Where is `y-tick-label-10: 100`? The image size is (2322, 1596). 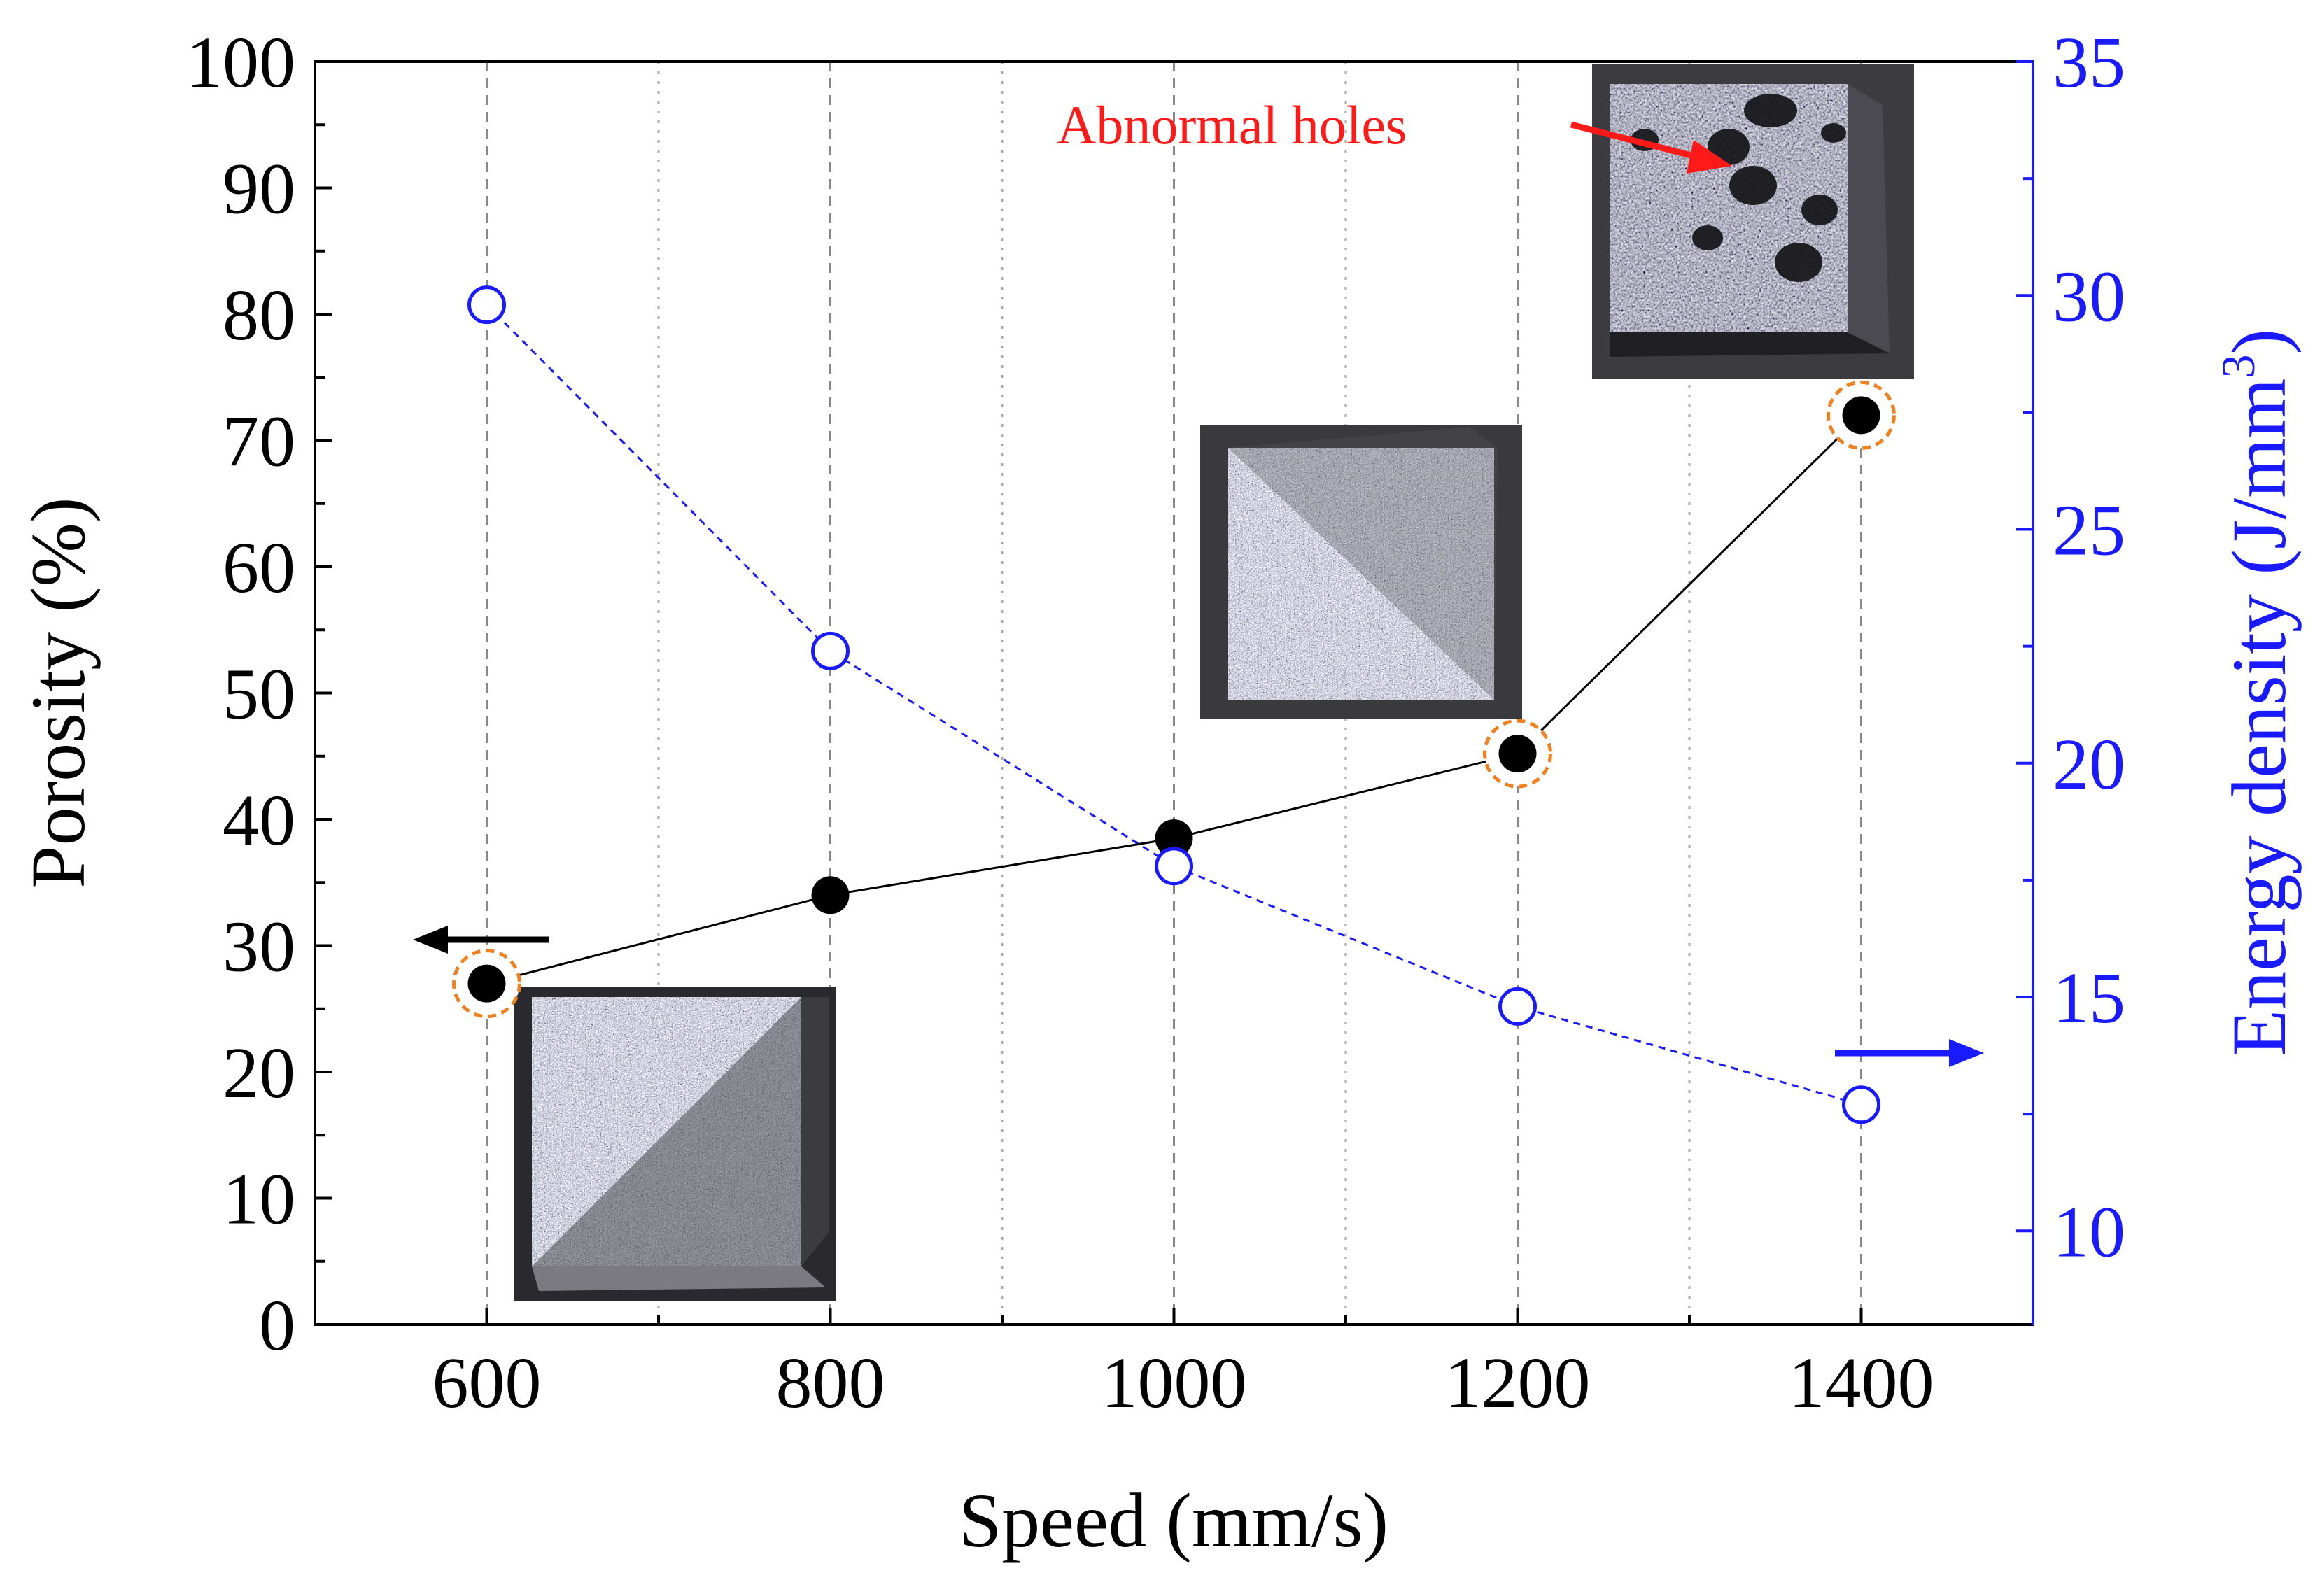
y-tick-label-10: 100 is located at coordinates (240, 62).